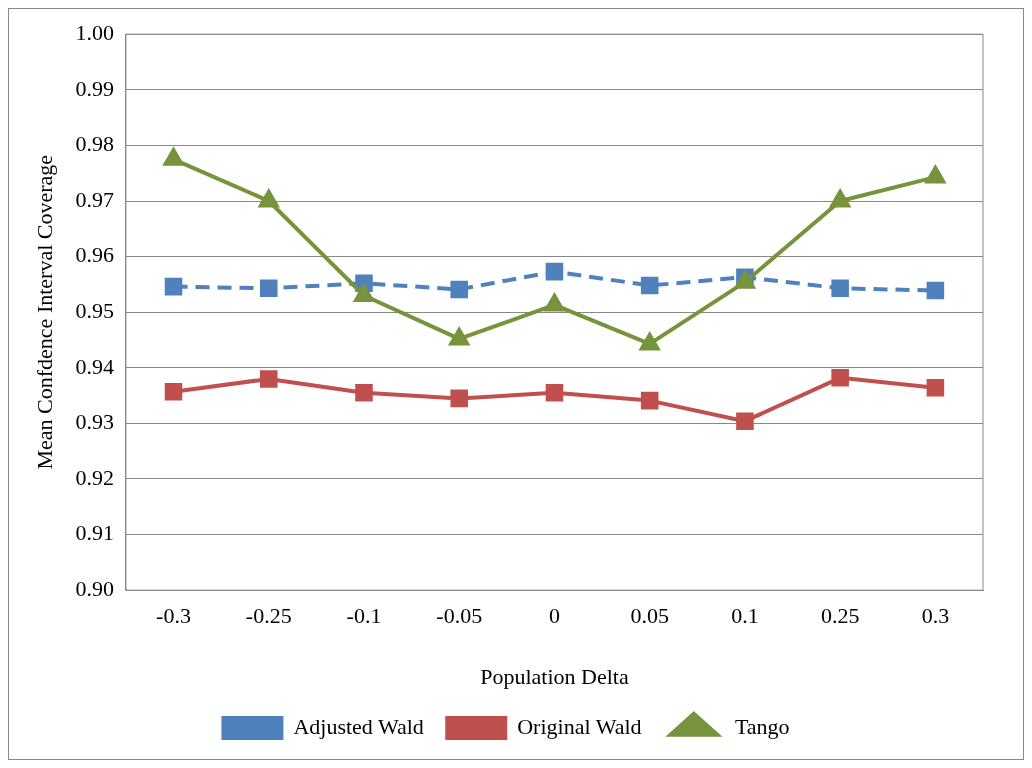  Describe the element at coordinates (358, 726) in the screenshot. I see `legend-label: Adjusted Wald` at that location.